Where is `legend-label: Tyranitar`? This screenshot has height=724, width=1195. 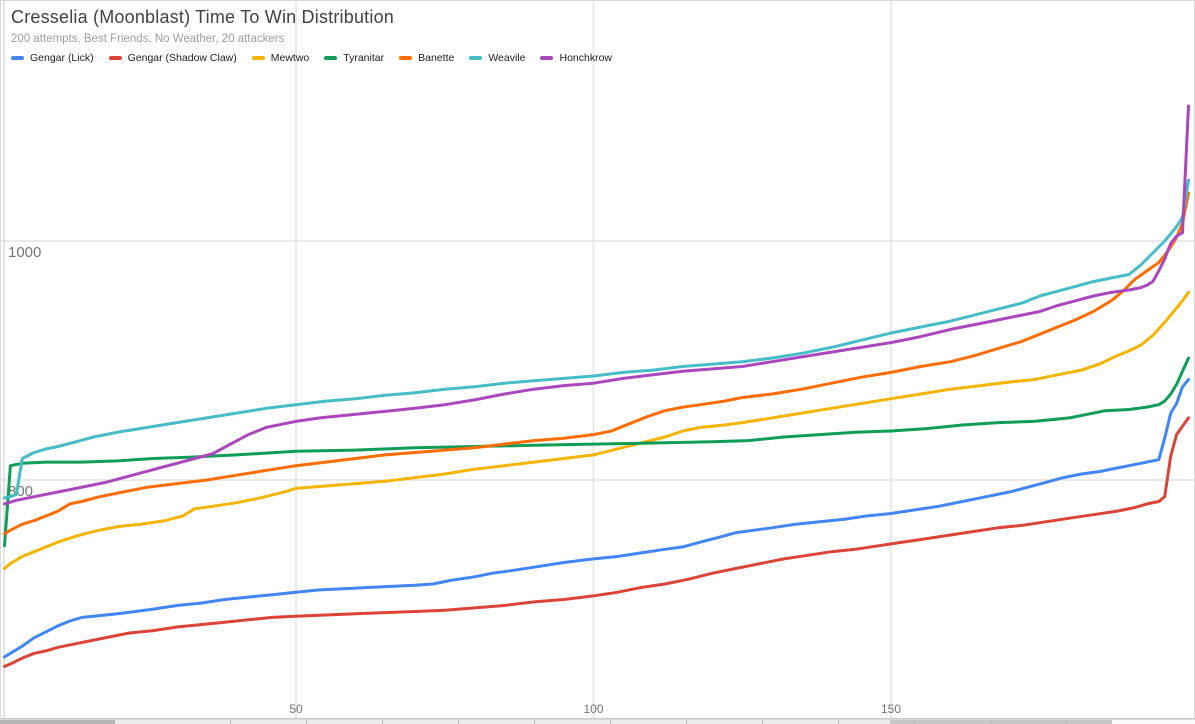 legend-label: Tyranitar is located at coordinates (364, 58).